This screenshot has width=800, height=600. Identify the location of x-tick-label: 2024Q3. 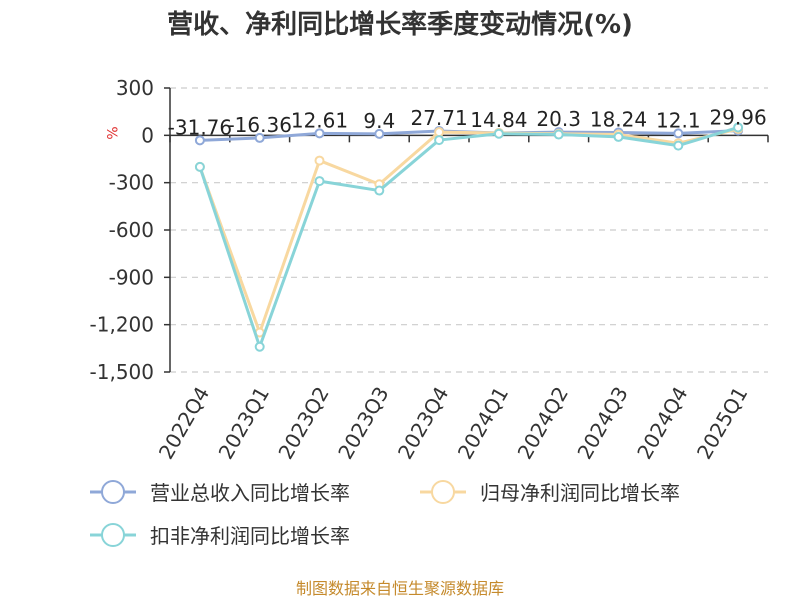
(602, 423).